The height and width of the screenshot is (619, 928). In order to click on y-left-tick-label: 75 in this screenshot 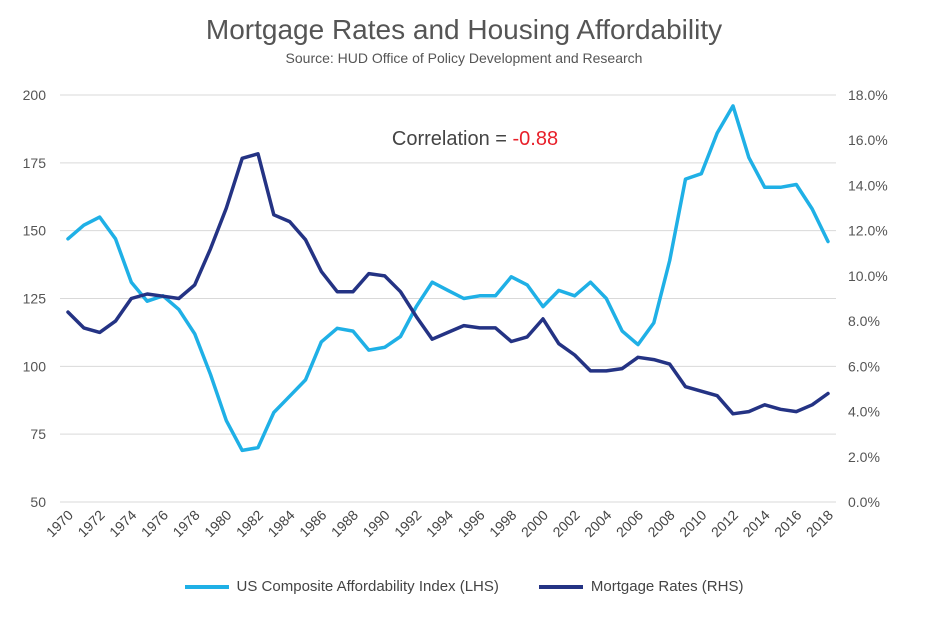, I will do `click(38, 434)`.